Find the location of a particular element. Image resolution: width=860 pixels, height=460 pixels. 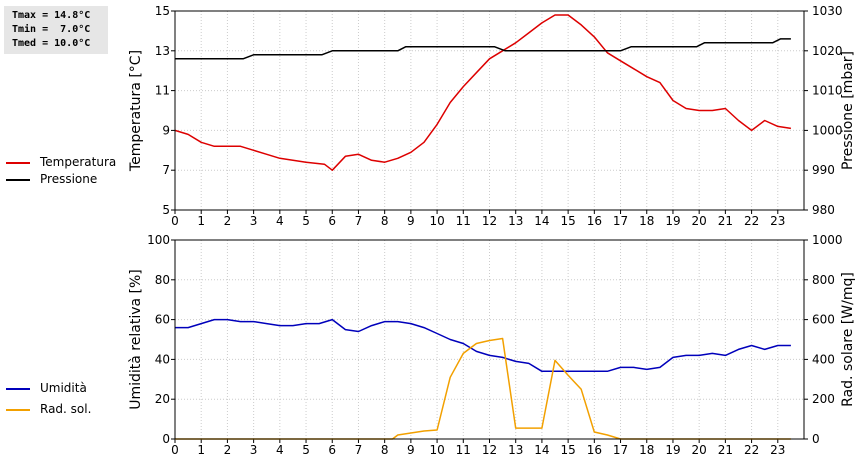

y-tick-label: 80 is located at coordinates (162, 280).